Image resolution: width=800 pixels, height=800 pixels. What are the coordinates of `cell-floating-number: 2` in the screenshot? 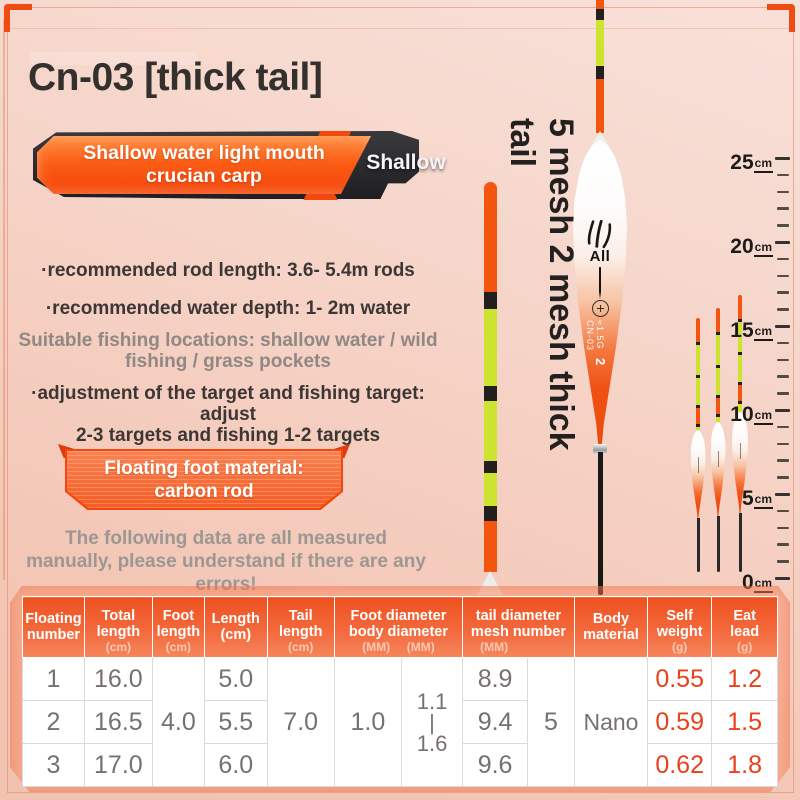 It's located at (53, 722).